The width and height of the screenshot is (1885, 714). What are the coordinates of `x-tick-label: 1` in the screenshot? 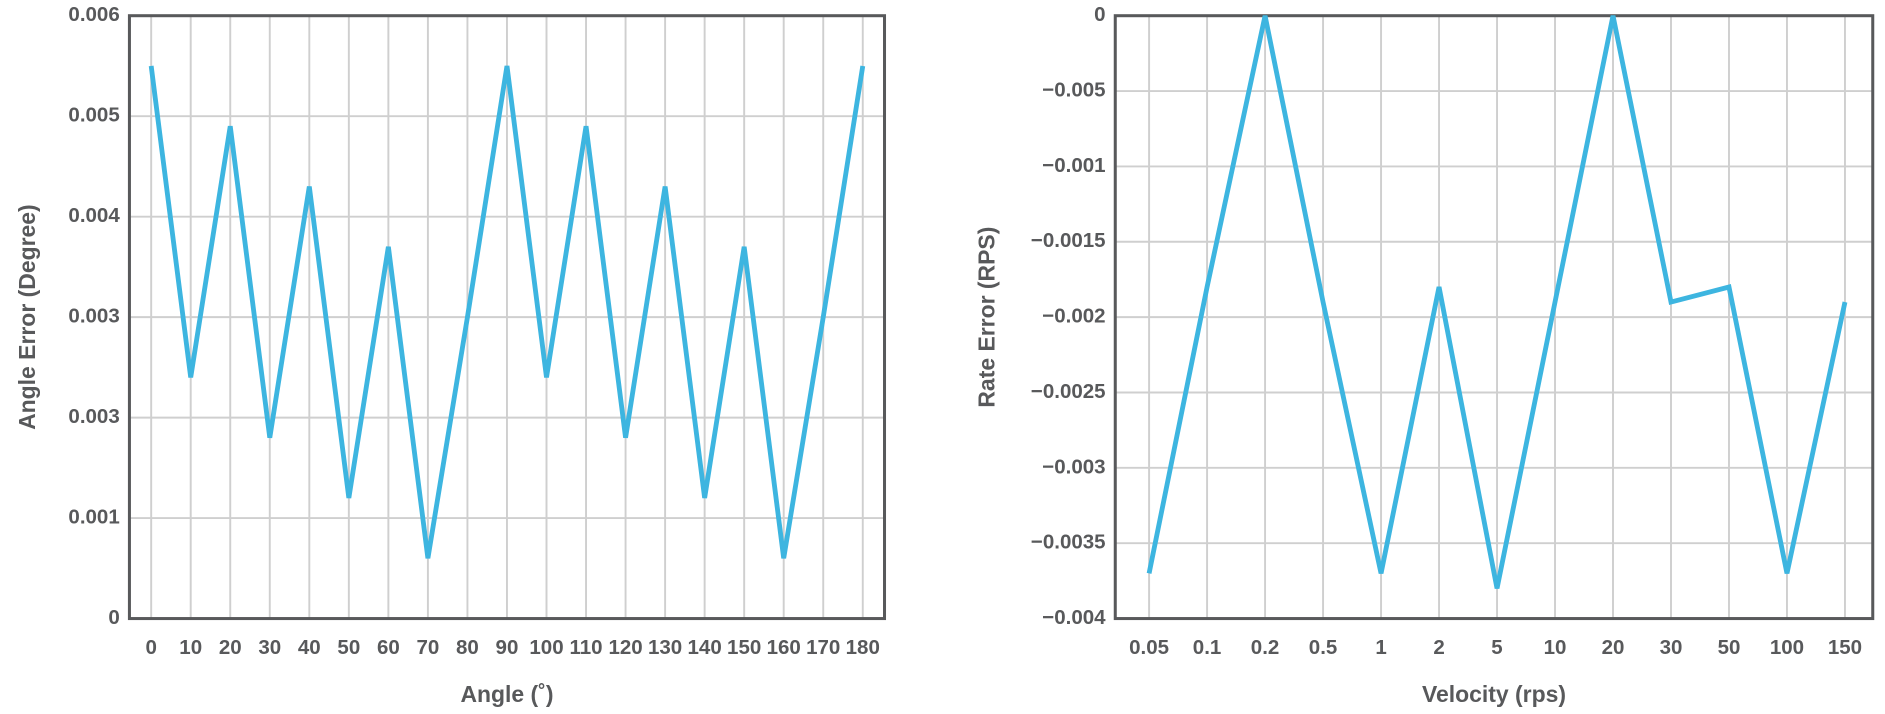 It's located at (1380, 647).